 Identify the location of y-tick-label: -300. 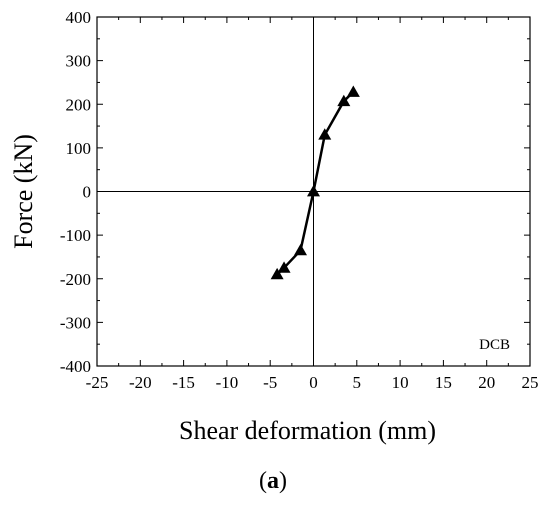
(75, 322).